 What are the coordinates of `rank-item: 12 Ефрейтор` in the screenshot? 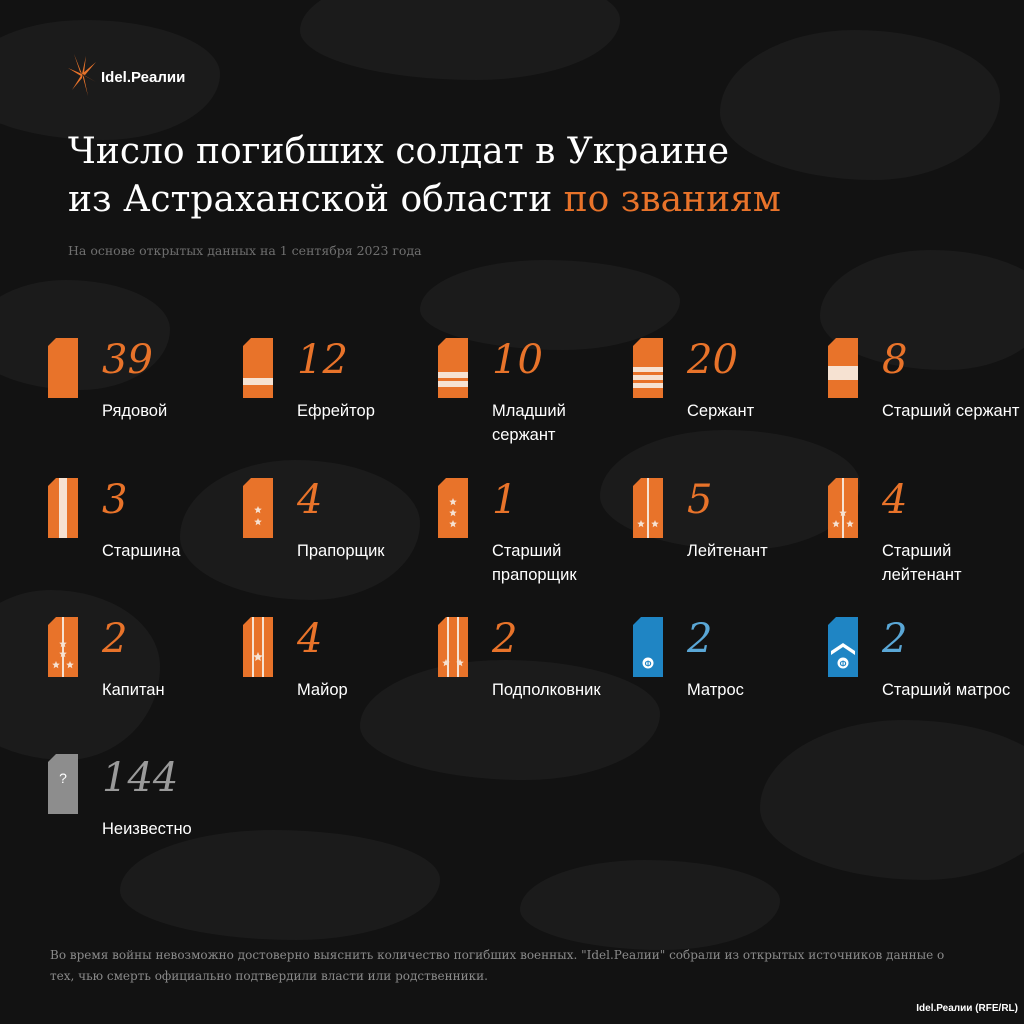 It's located at (338, 398).